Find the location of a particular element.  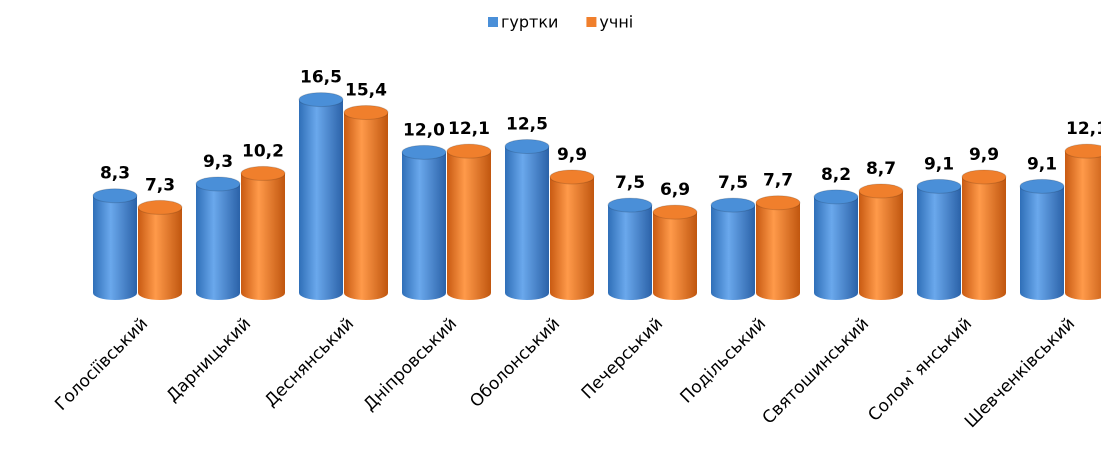

value-label: 8,7 is located at coordinates (881, 169).